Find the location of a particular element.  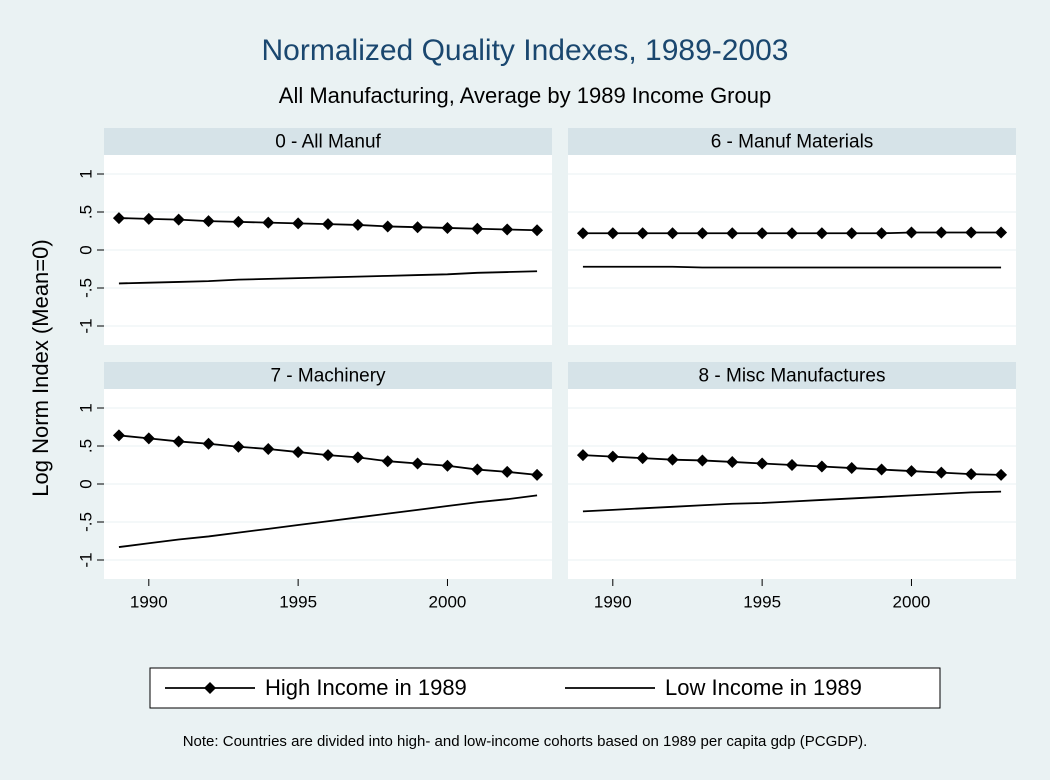

legend is located at coordinates (545, 688).